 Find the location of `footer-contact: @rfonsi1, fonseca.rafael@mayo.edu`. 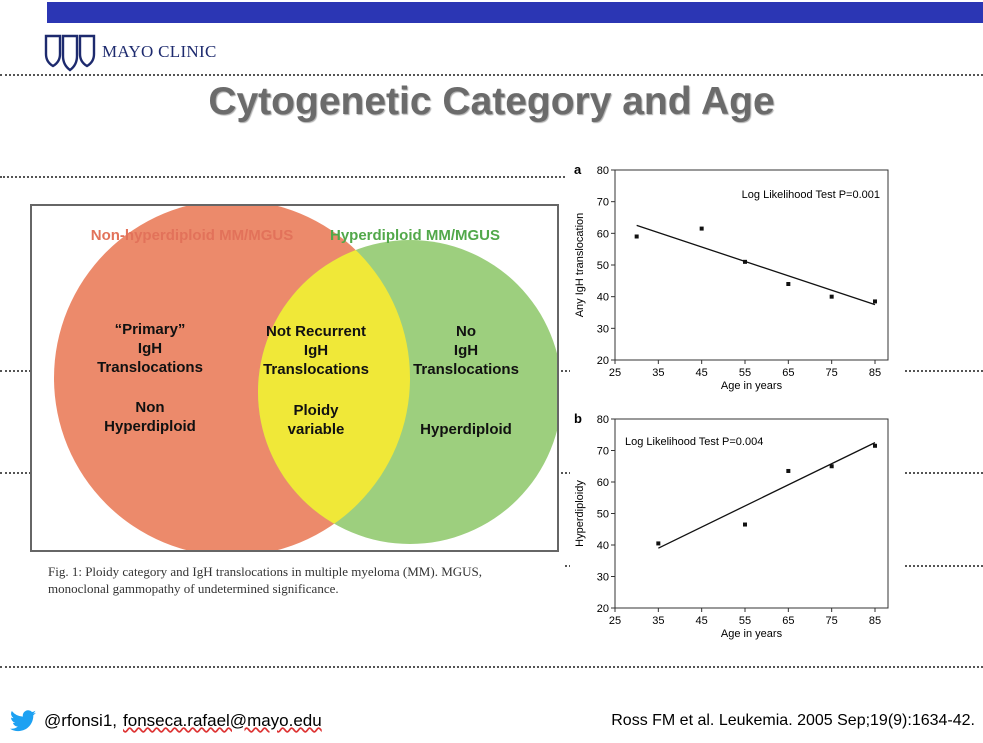

footer-contact: @rfonsi1, fonseca.rafael@mayo.edu is located at coordinates (166, 721).